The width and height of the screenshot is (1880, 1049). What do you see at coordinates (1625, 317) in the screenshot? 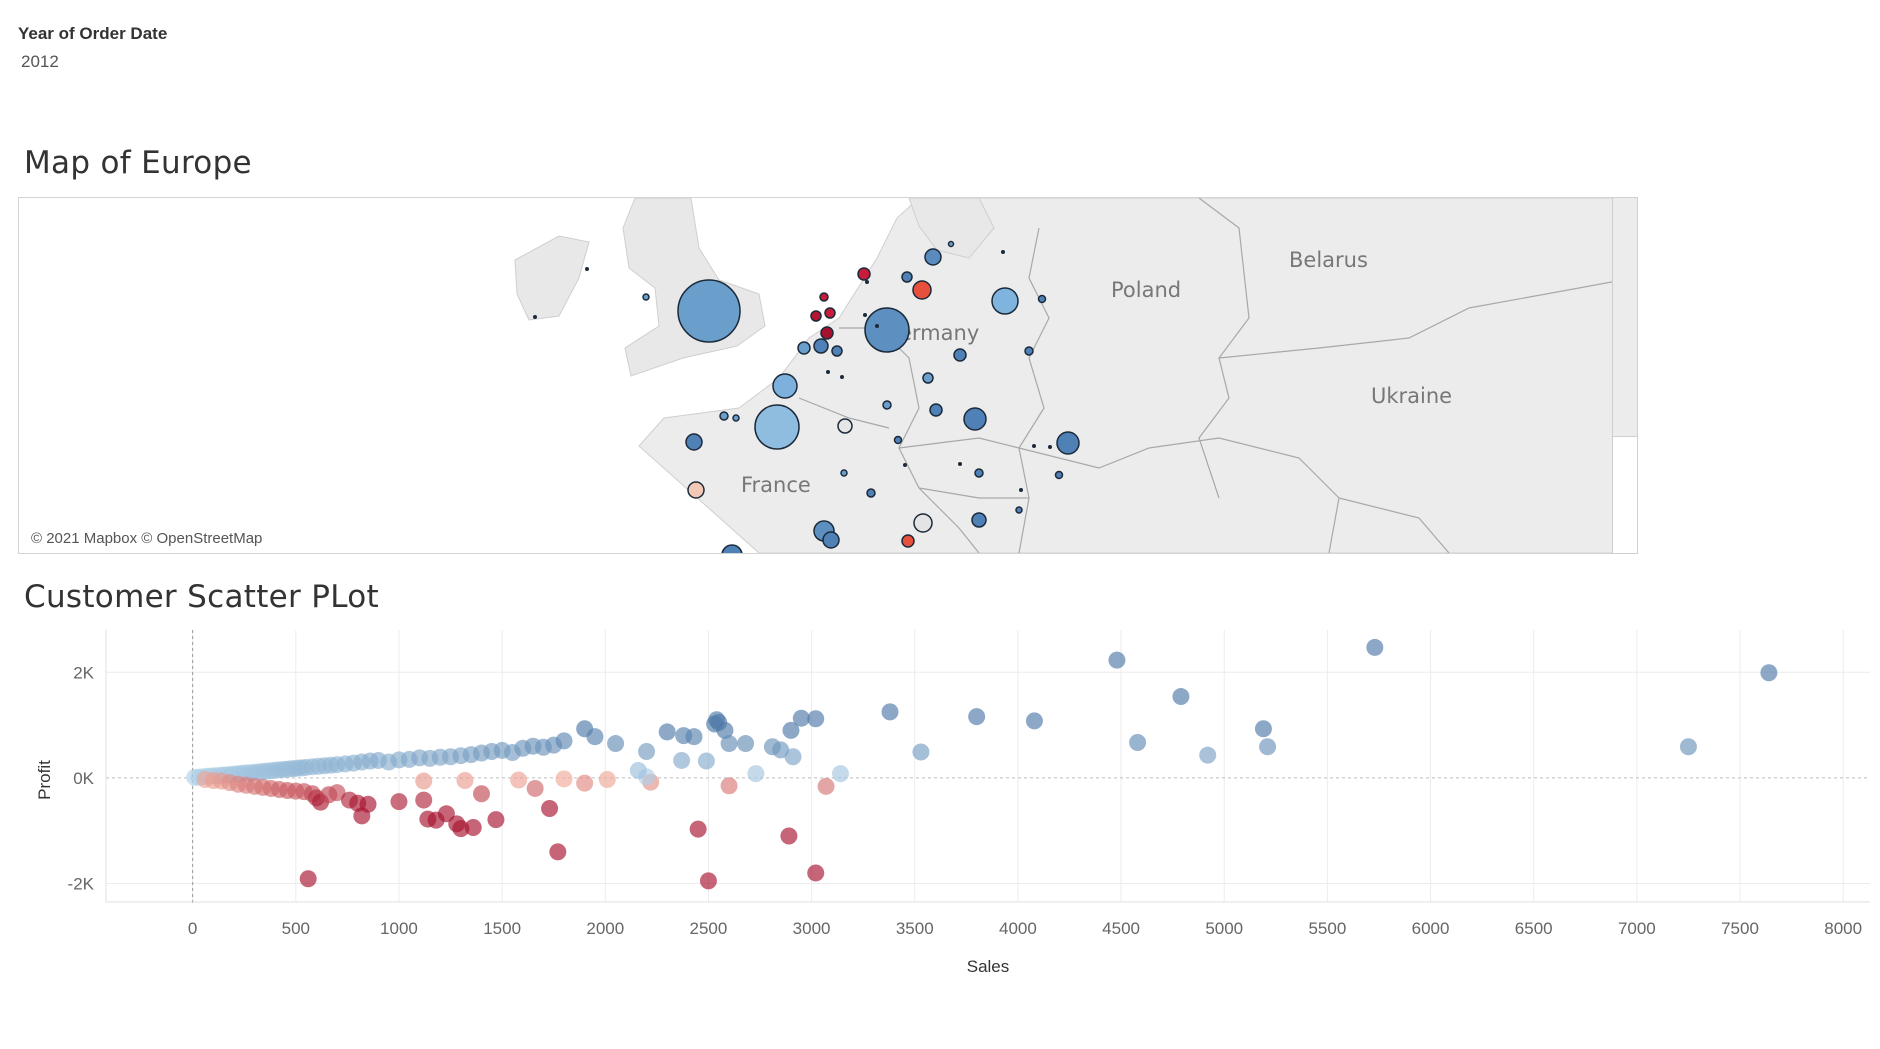
I see `map-scrollbar-thumb` at bounding box center [1625, 317].